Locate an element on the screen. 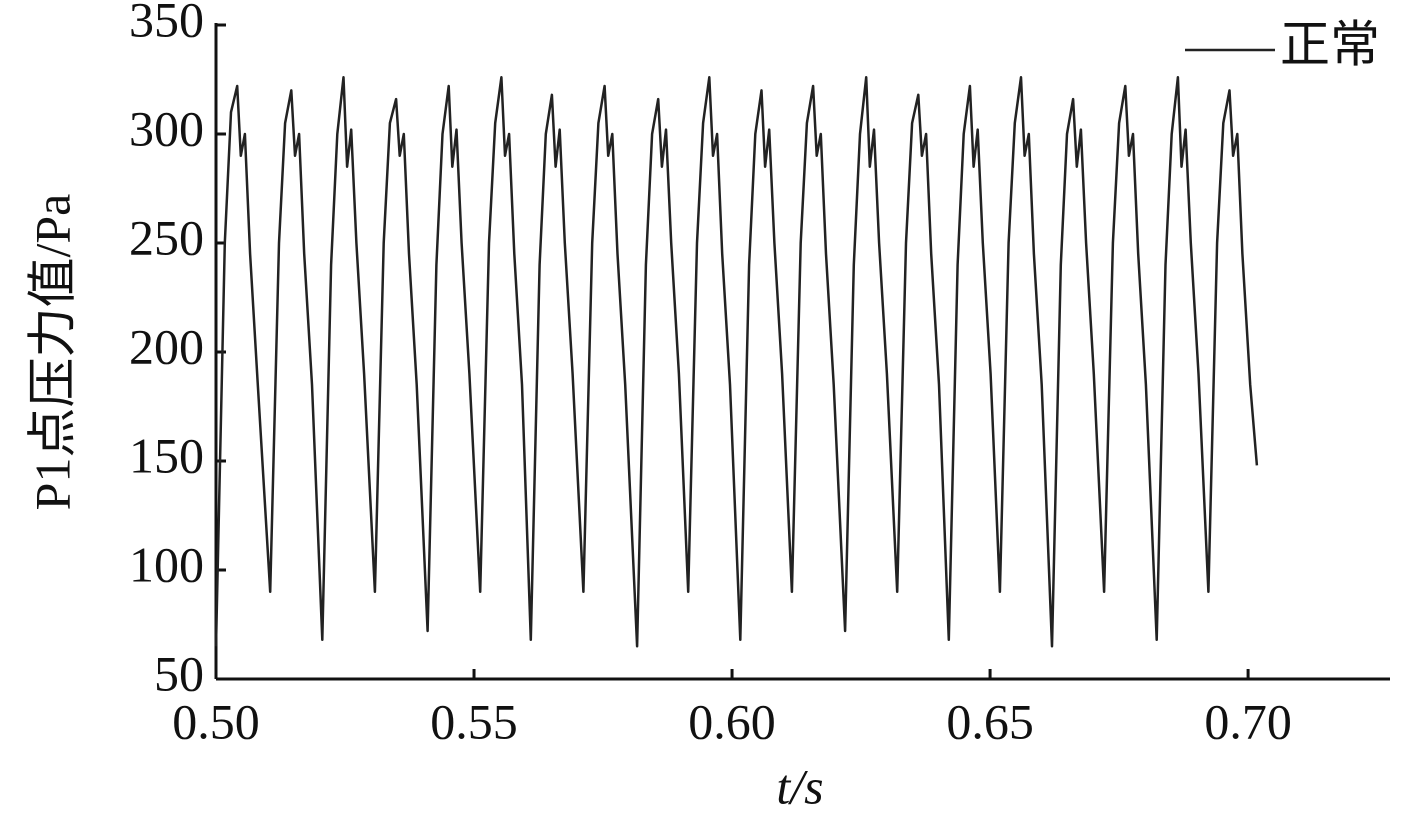  y-tick-label: 350 is located at coordinates (166, 23).